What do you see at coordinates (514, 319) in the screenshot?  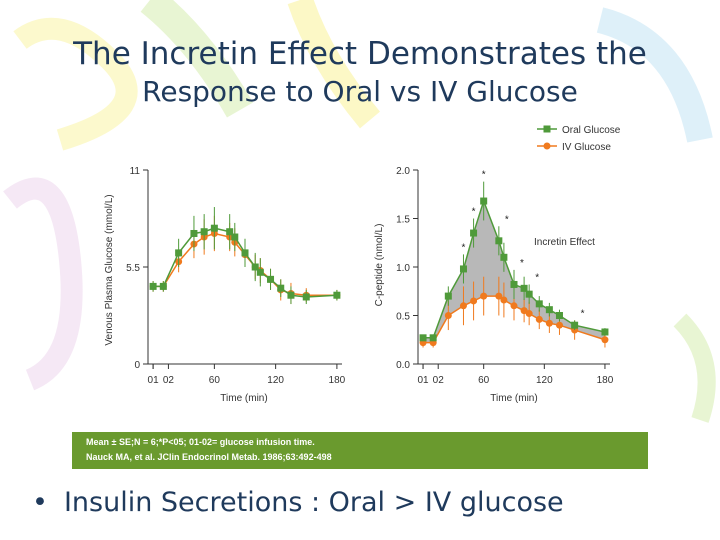 I see `cpeptide-iv-line` at bounding box center [514, 319].